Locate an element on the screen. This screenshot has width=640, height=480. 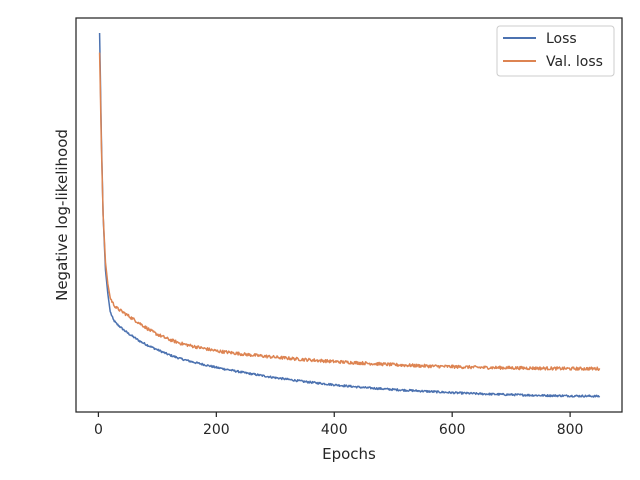
y-axis-label: Negative log-likelihood is located at coordinates (62, 215).